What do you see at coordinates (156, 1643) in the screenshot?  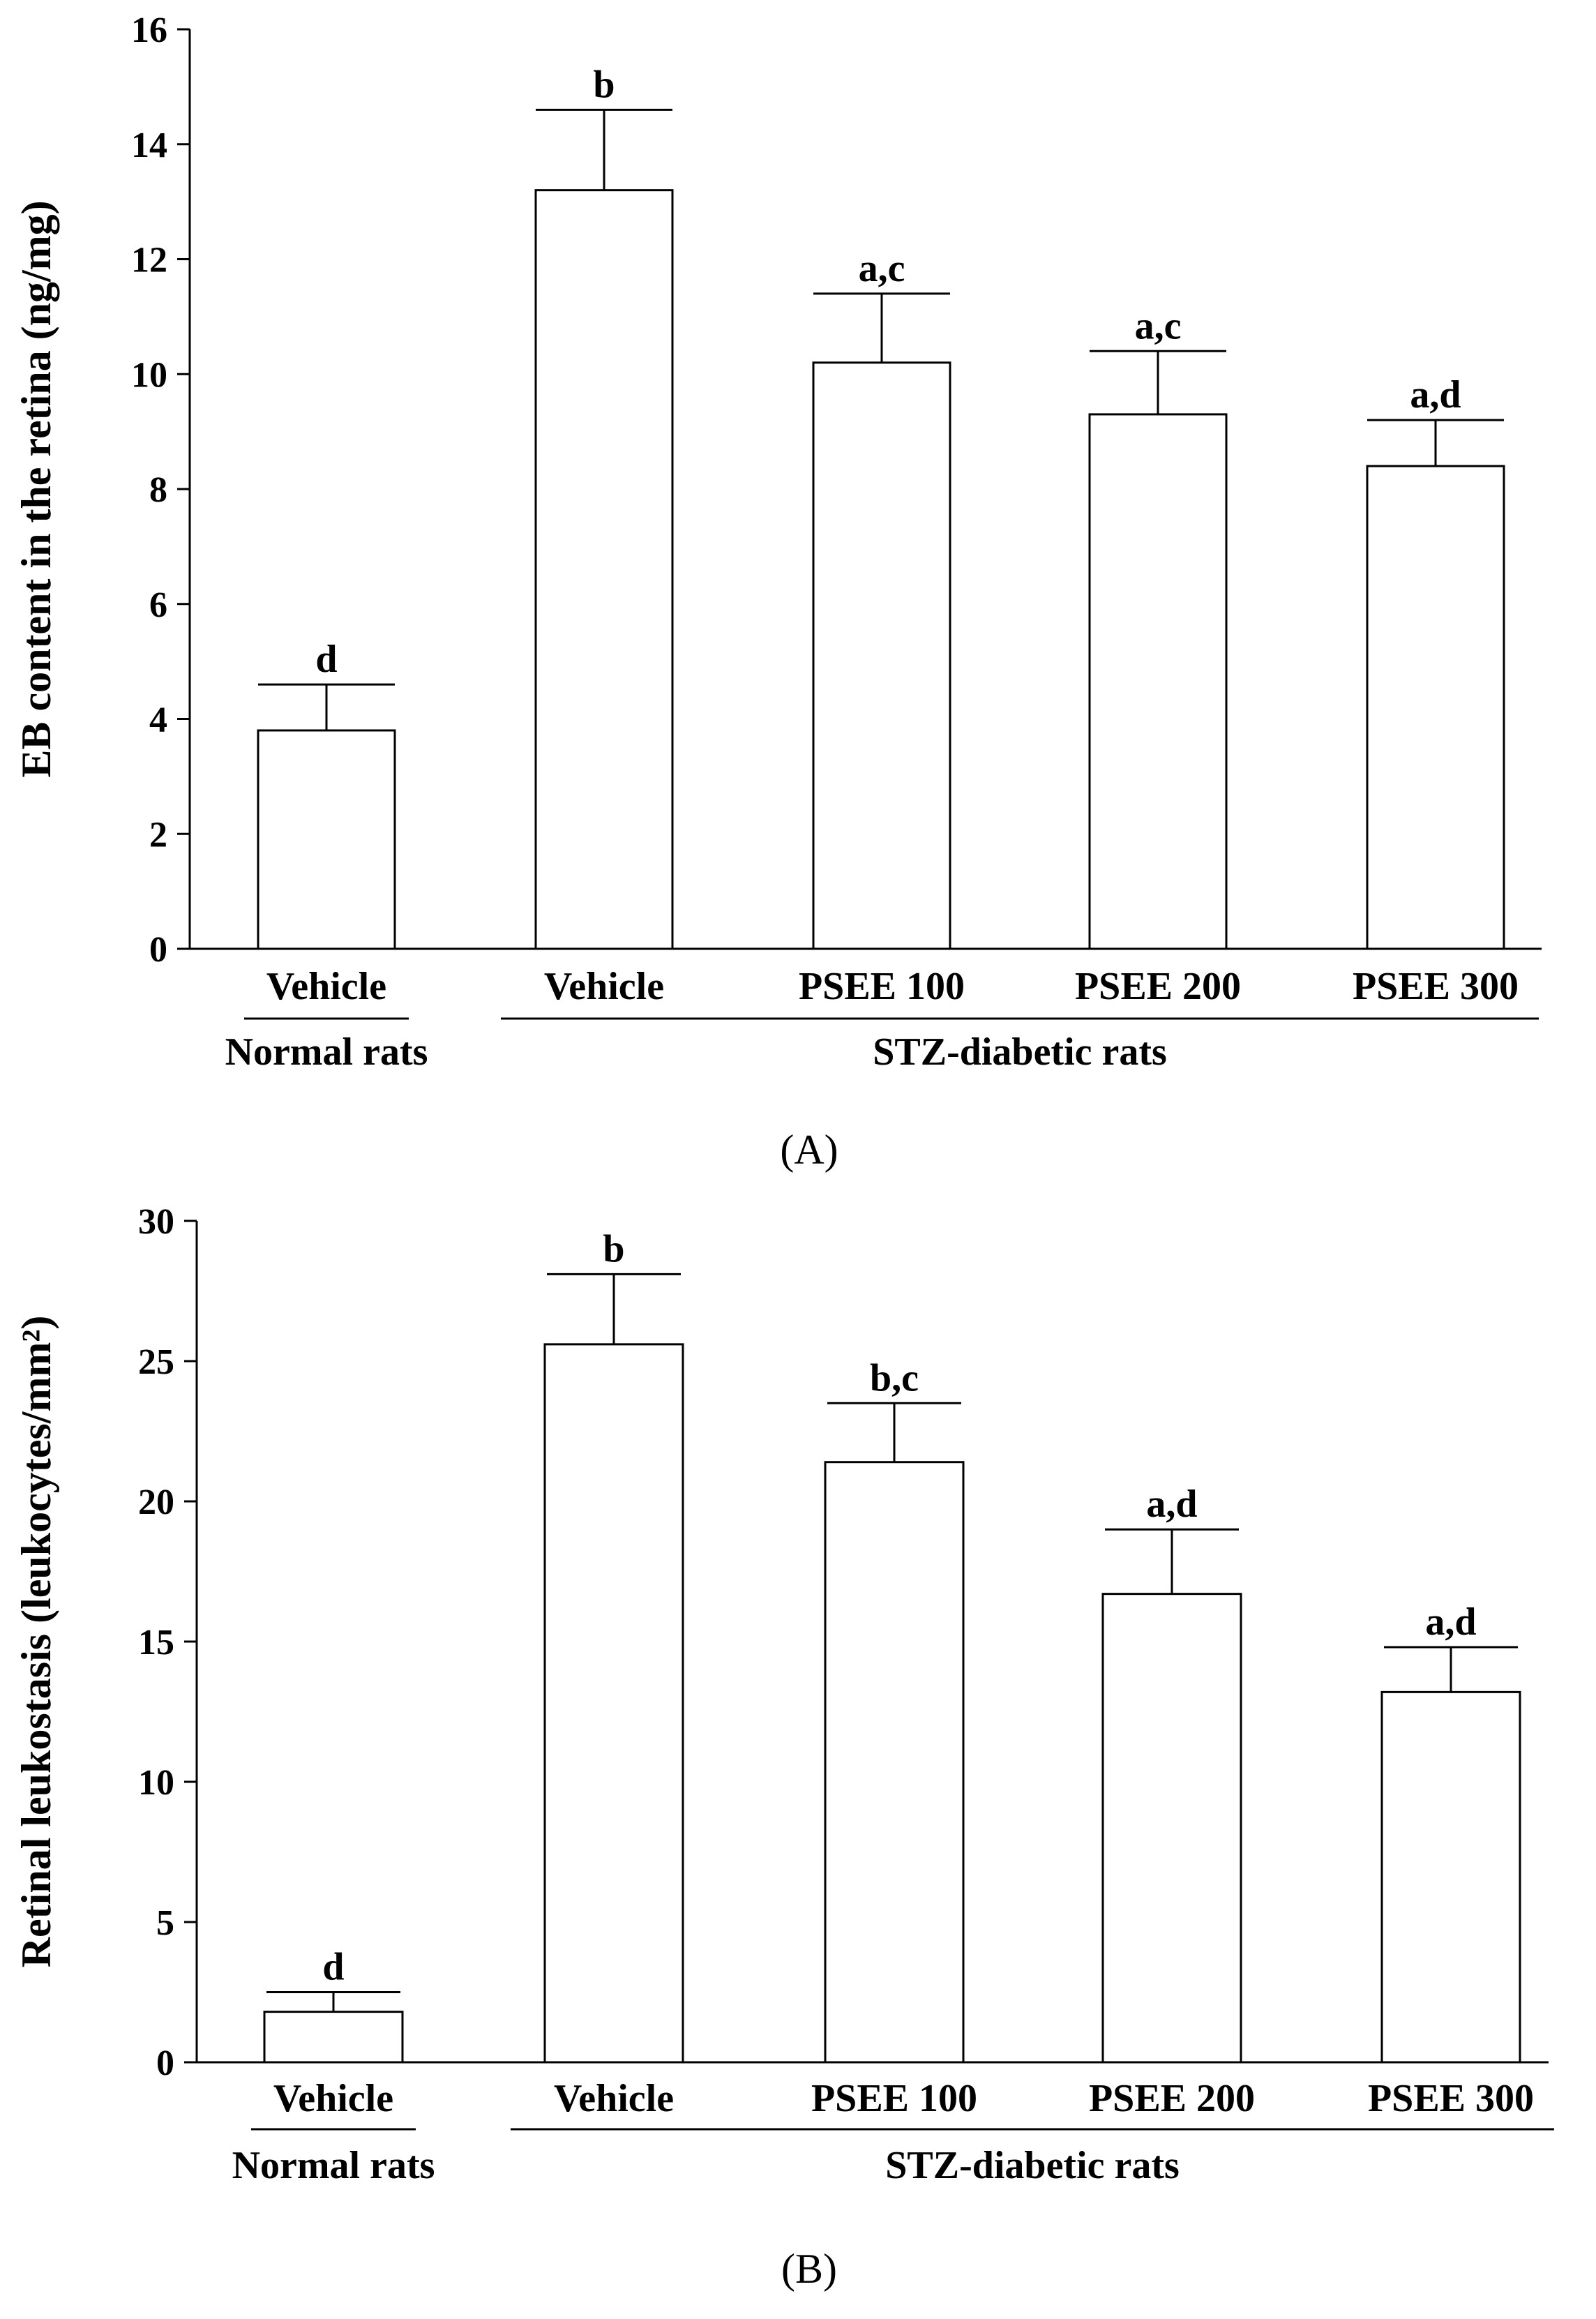 I see `y-tick-label: 15` at bounding box center [156, 1643].